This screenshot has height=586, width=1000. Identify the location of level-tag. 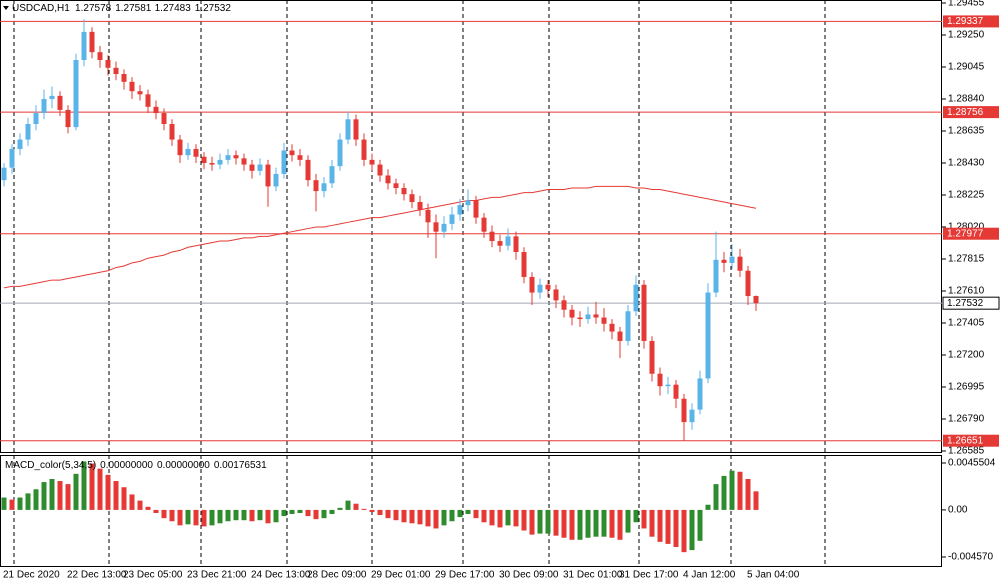
(971, 112).